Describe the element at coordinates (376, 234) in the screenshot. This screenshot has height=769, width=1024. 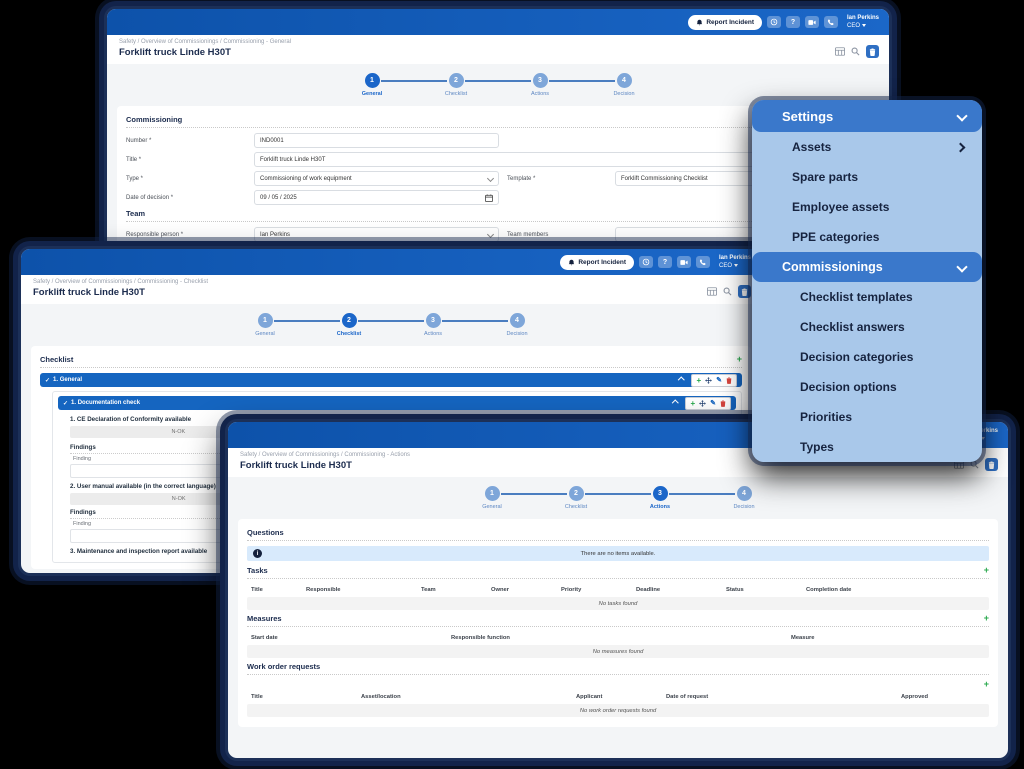
I see `responsible-person-select: Ian Perkins` at that location.